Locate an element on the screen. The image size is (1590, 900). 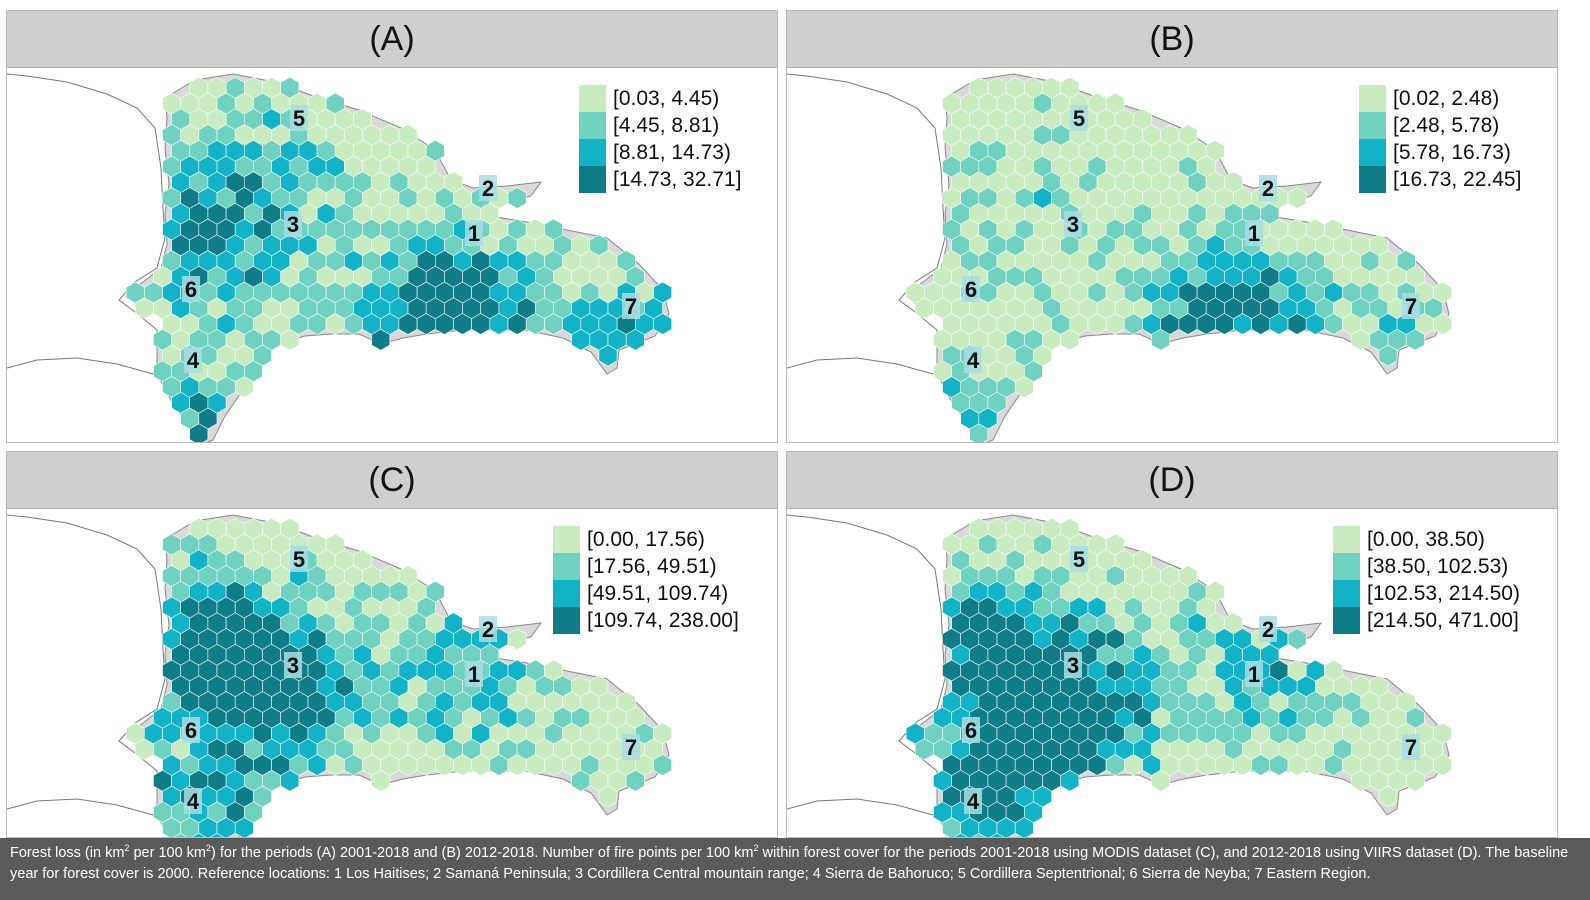
legend-label: [8.81, 14.73) is located at coordinates (672, 152).